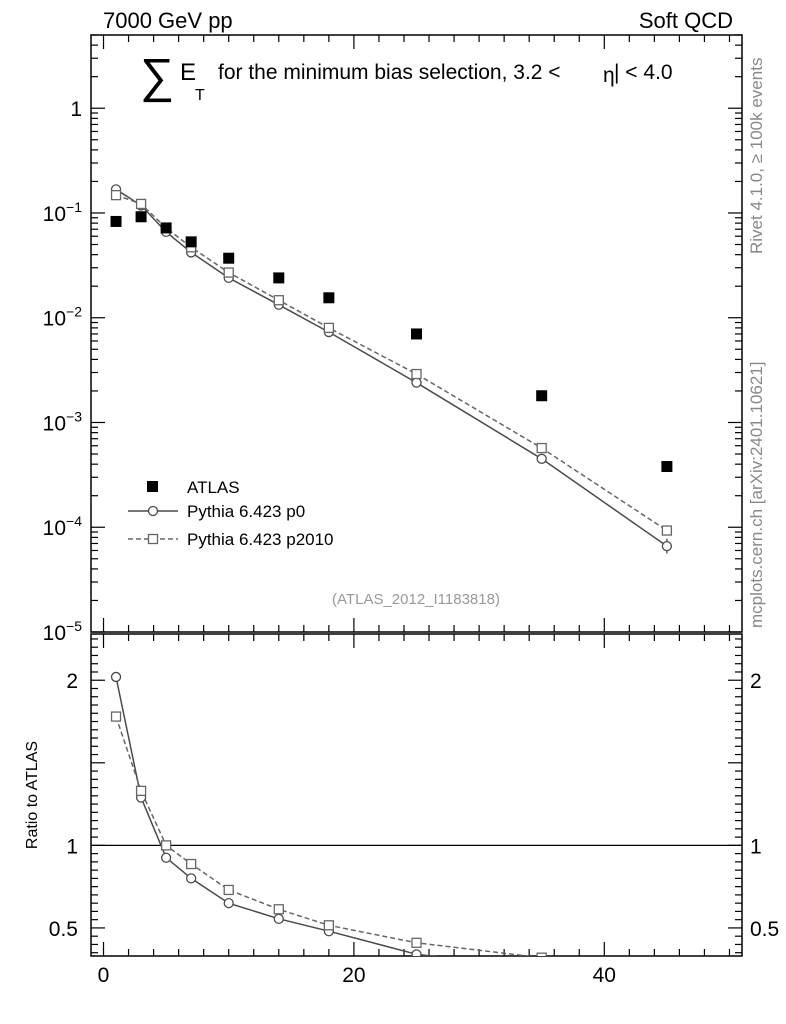 The image size is (786, 1024). I want to click on ratio-ytick-label-right: 2, so click(756, 681).